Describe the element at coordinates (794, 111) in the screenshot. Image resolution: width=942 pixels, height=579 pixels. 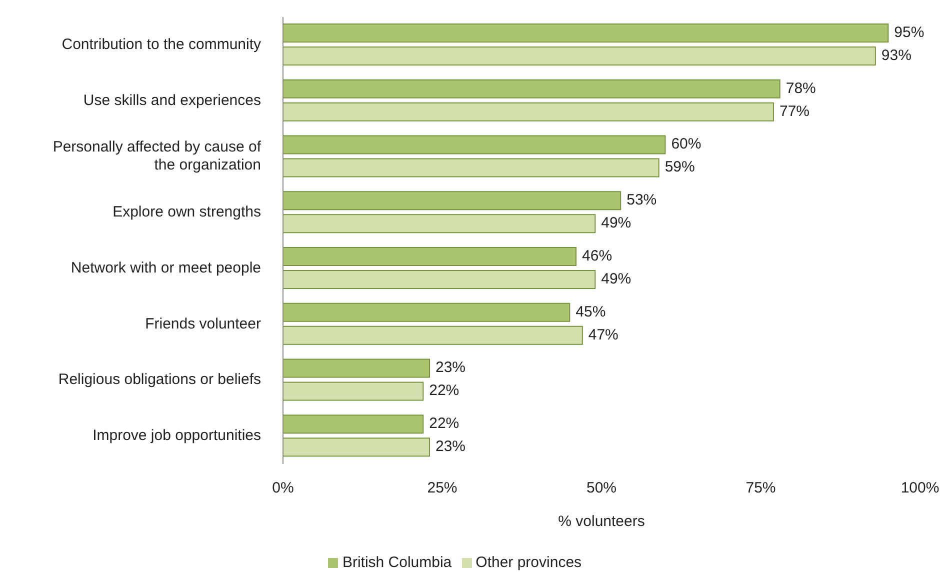
I see `data-label: 77%` at that location.